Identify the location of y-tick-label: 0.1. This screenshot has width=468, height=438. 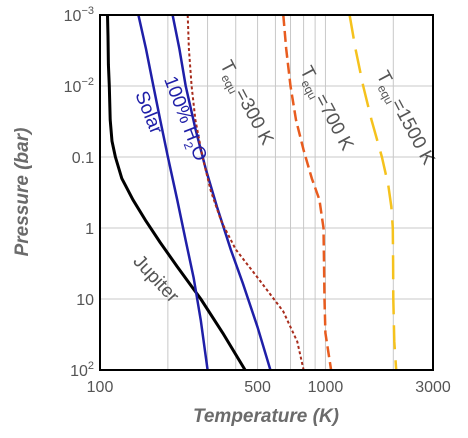
(83, 158).